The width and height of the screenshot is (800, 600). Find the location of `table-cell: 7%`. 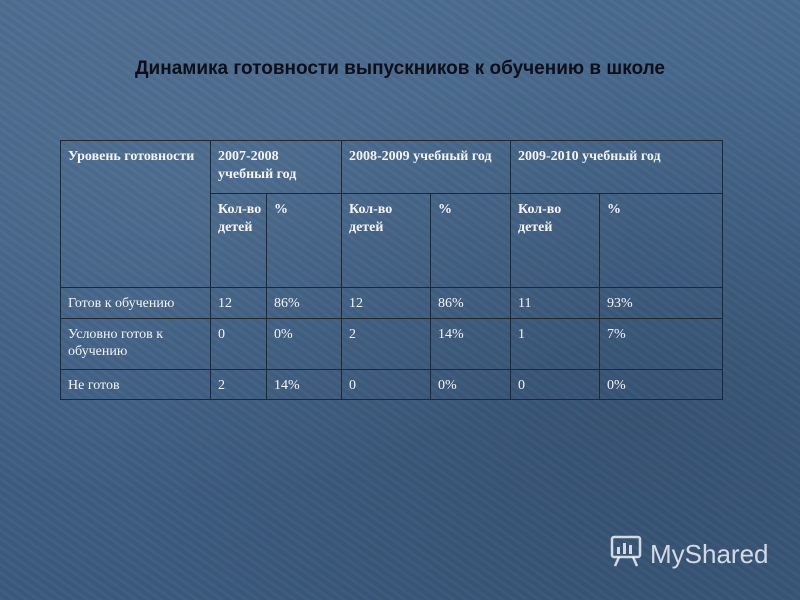

table-cell: 7% is located at coordinates (661, 343).